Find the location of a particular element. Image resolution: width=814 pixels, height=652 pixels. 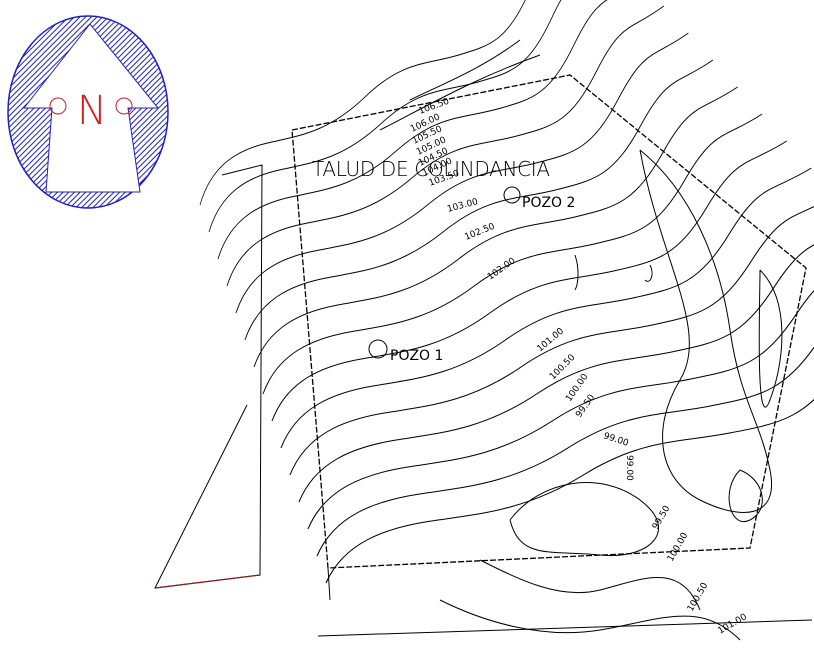

well-label: POZO 2 is located at coordinates (548, 203).